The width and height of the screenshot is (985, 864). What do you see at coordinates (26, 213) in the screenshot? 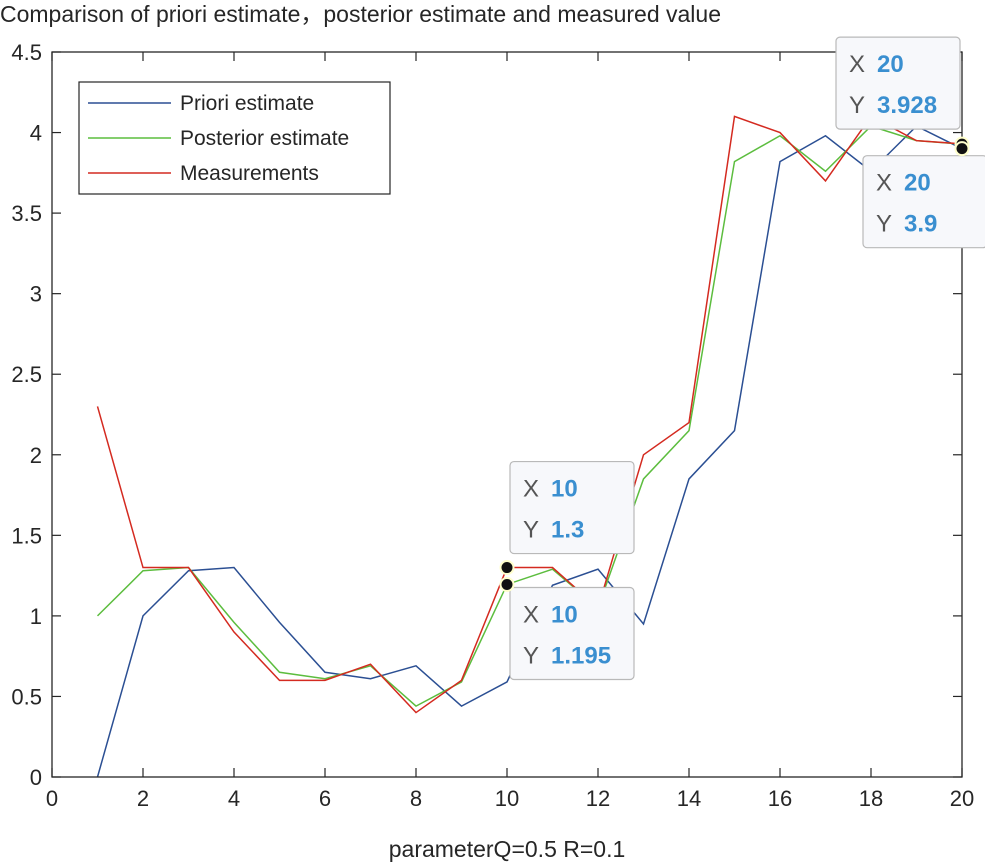
I see `y-tick-label: 3.5` at bounding box center [26, 213].